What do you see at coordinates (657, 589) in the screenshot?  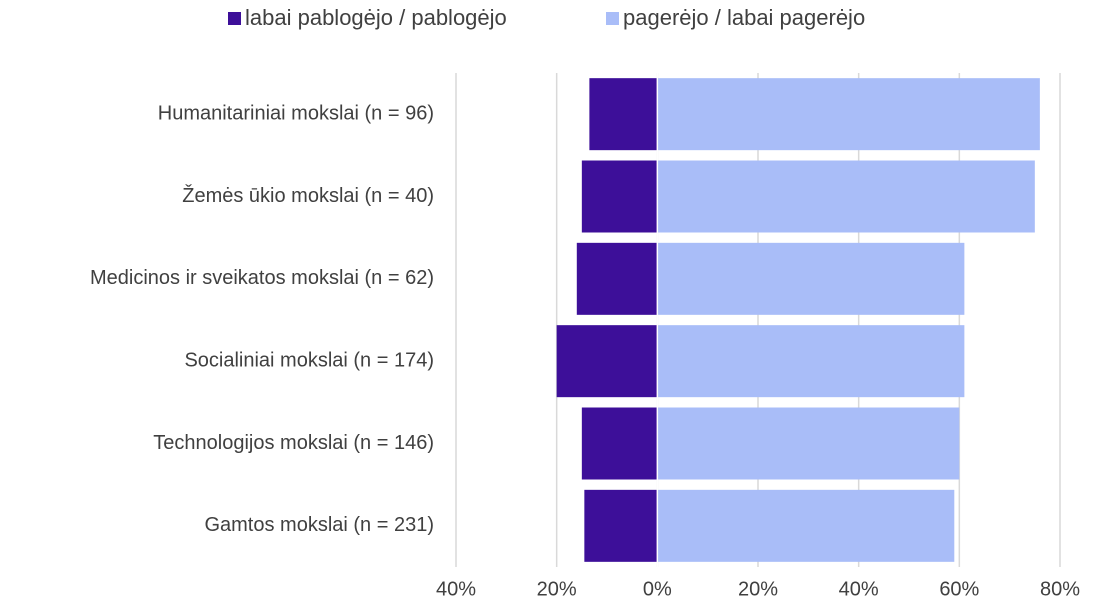 I see `x-tick-label: 0%` at bounding box center [657, 589].